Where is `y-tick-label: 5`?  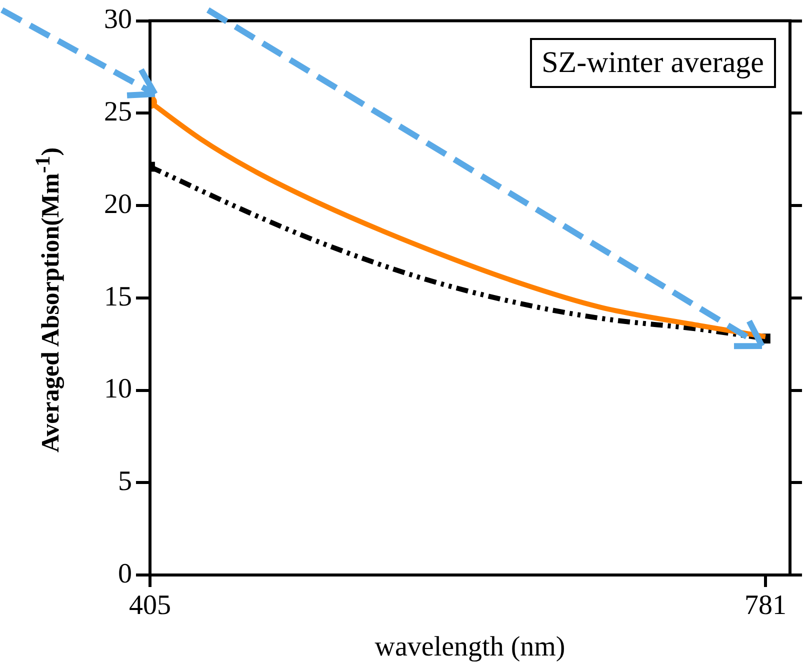
y-tick-label: 5 is located at coordinates (125, 481).